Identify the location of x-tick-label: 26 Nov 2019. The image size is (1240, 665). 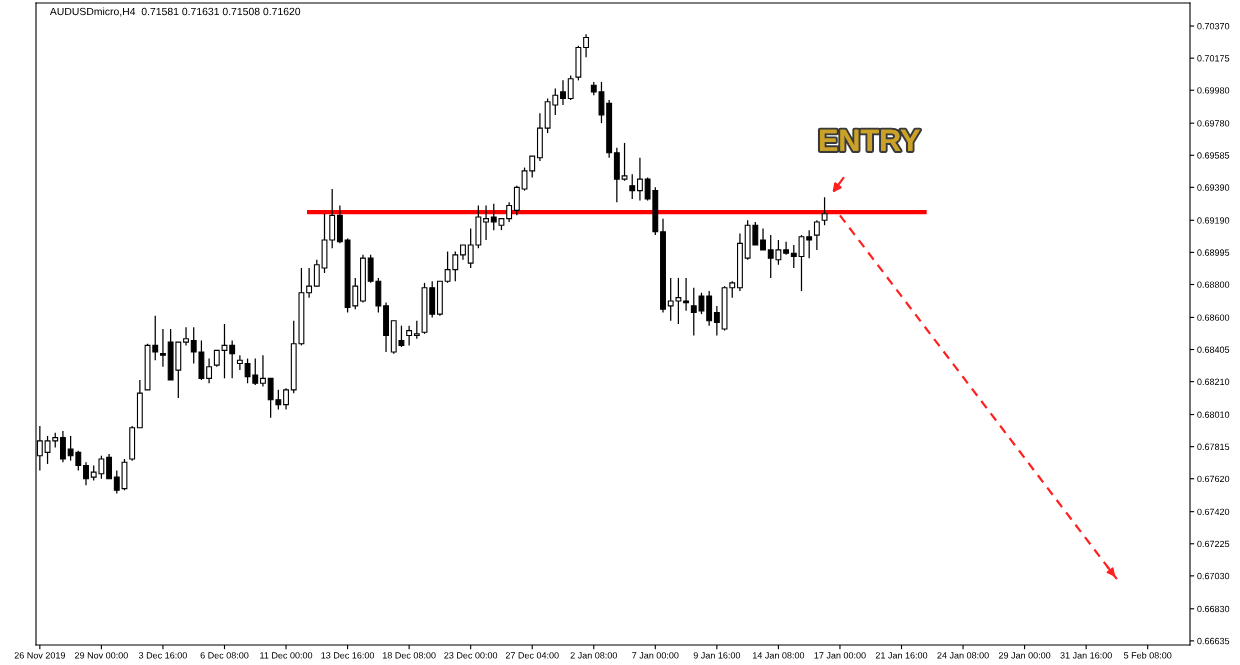
(40, 655).